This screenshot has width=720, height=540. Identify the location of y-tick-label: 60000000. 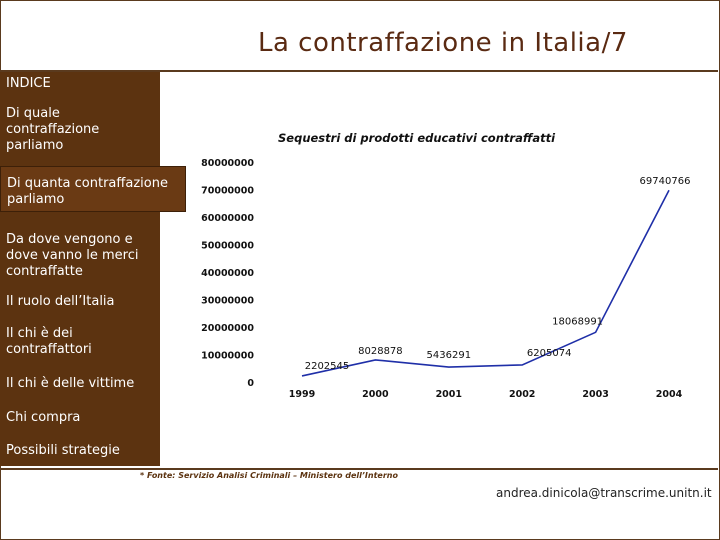
(227, 218).